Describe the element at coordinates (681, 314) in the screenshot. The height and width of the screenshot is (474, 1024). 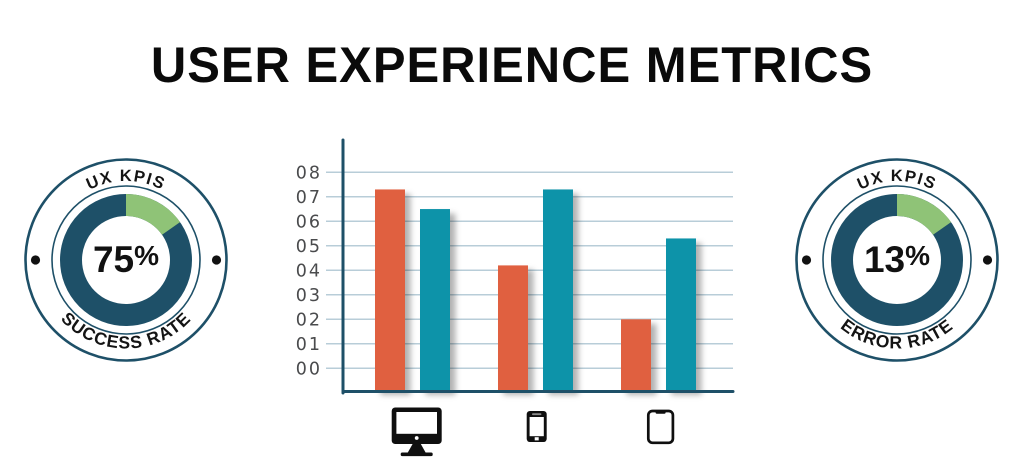
I see `bar-tablet-series-teal` at that location.